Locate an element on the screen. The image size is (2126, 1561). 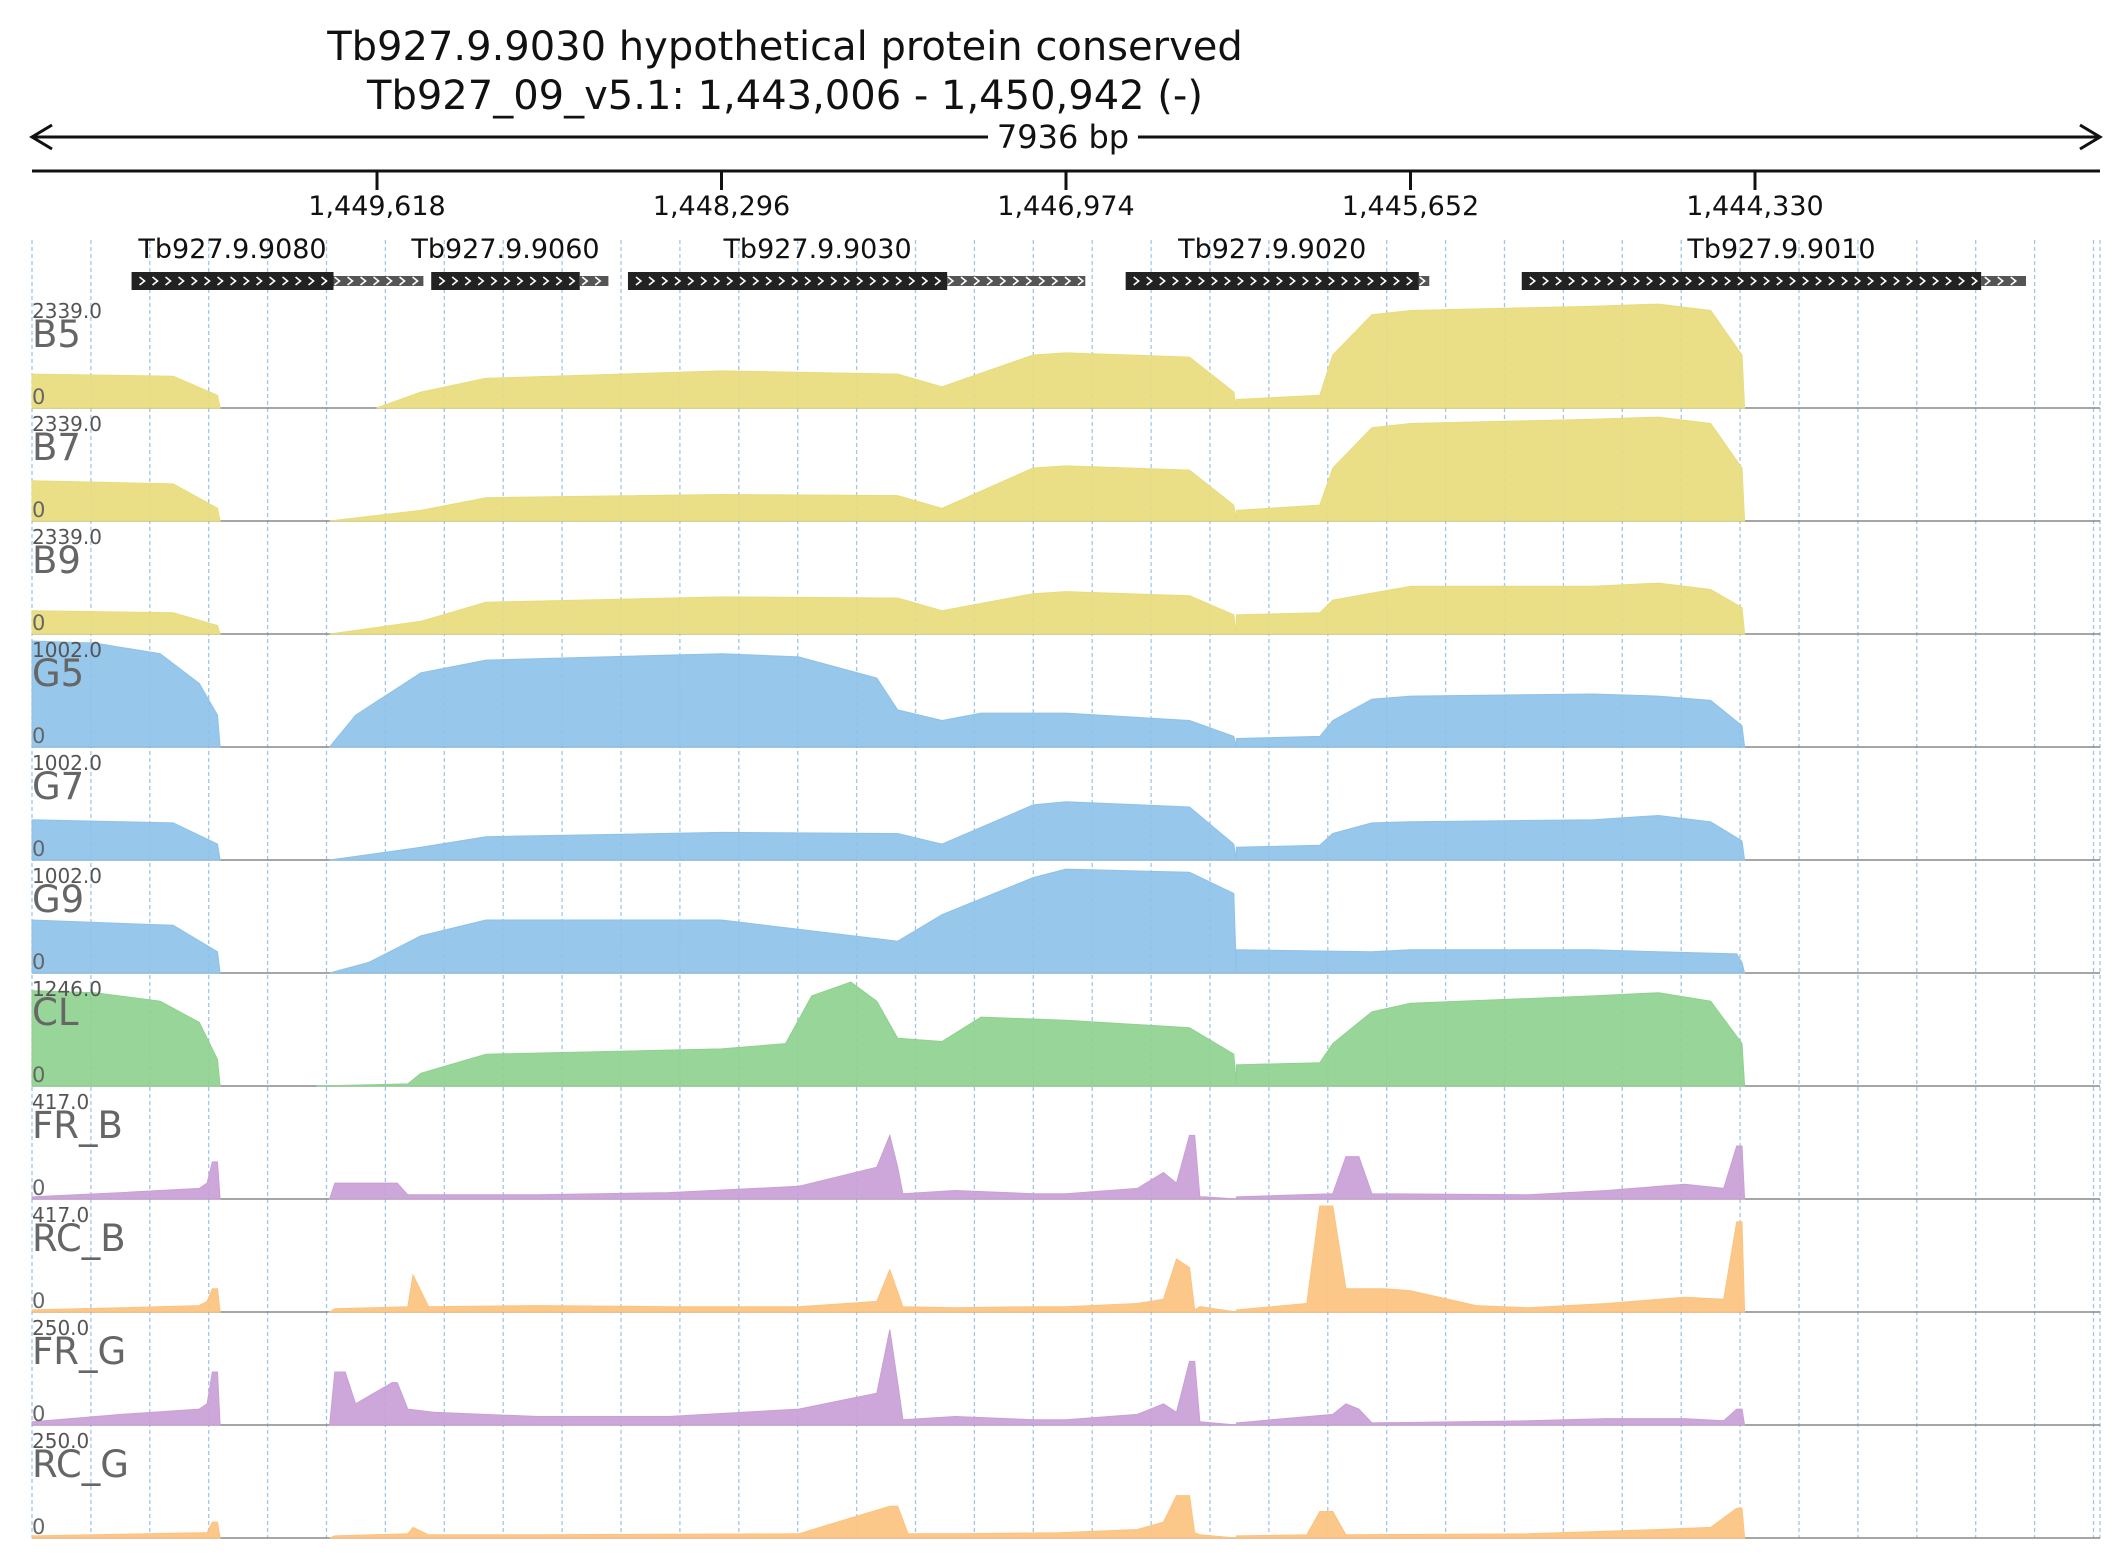
track-name-label: B7 is located at coordinates (56, 447).